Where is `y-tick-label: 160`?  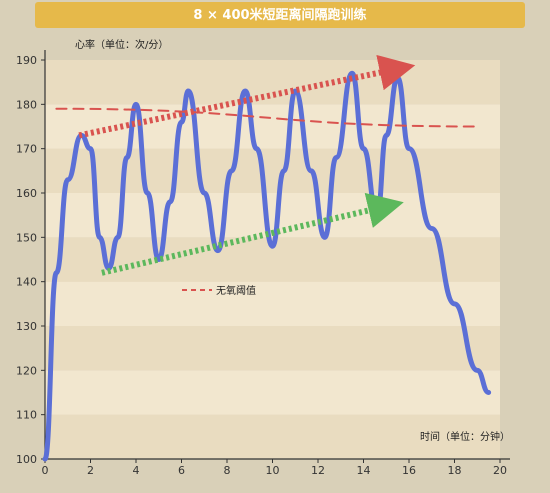 y-tick-label: 160 is located at coordinates (26, 193).